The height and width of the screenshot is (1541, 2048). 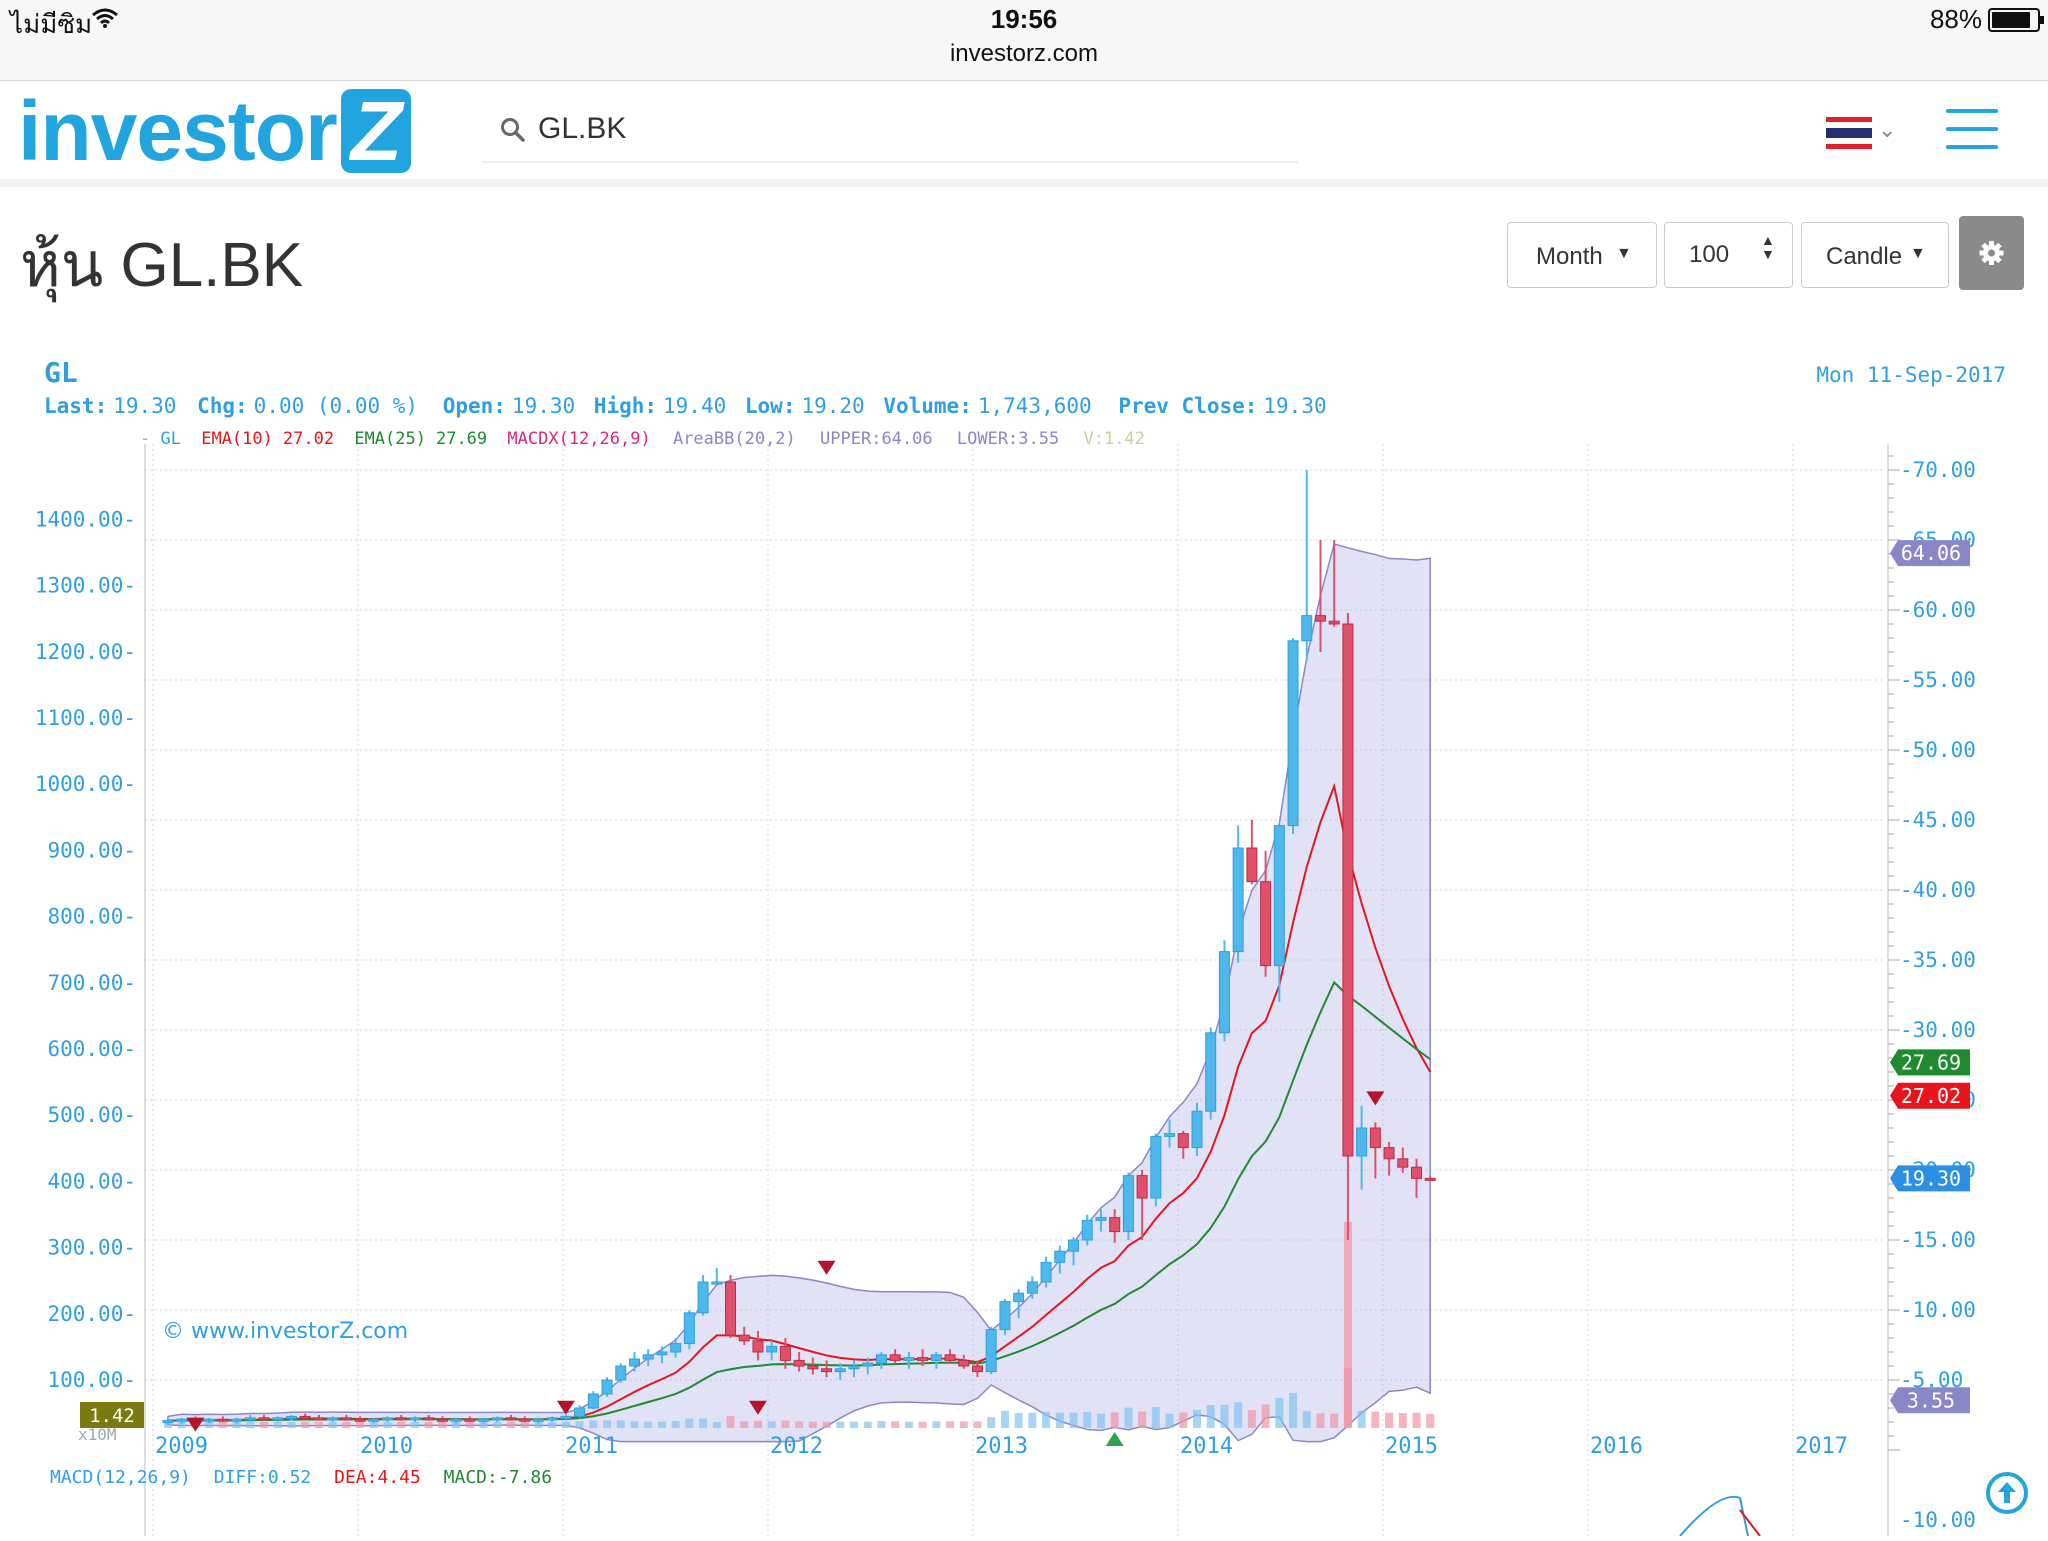 What do you see at coordinates (105, 18) in the screenshot?
I see `wifi-icon` at bounding box center [105, 18].